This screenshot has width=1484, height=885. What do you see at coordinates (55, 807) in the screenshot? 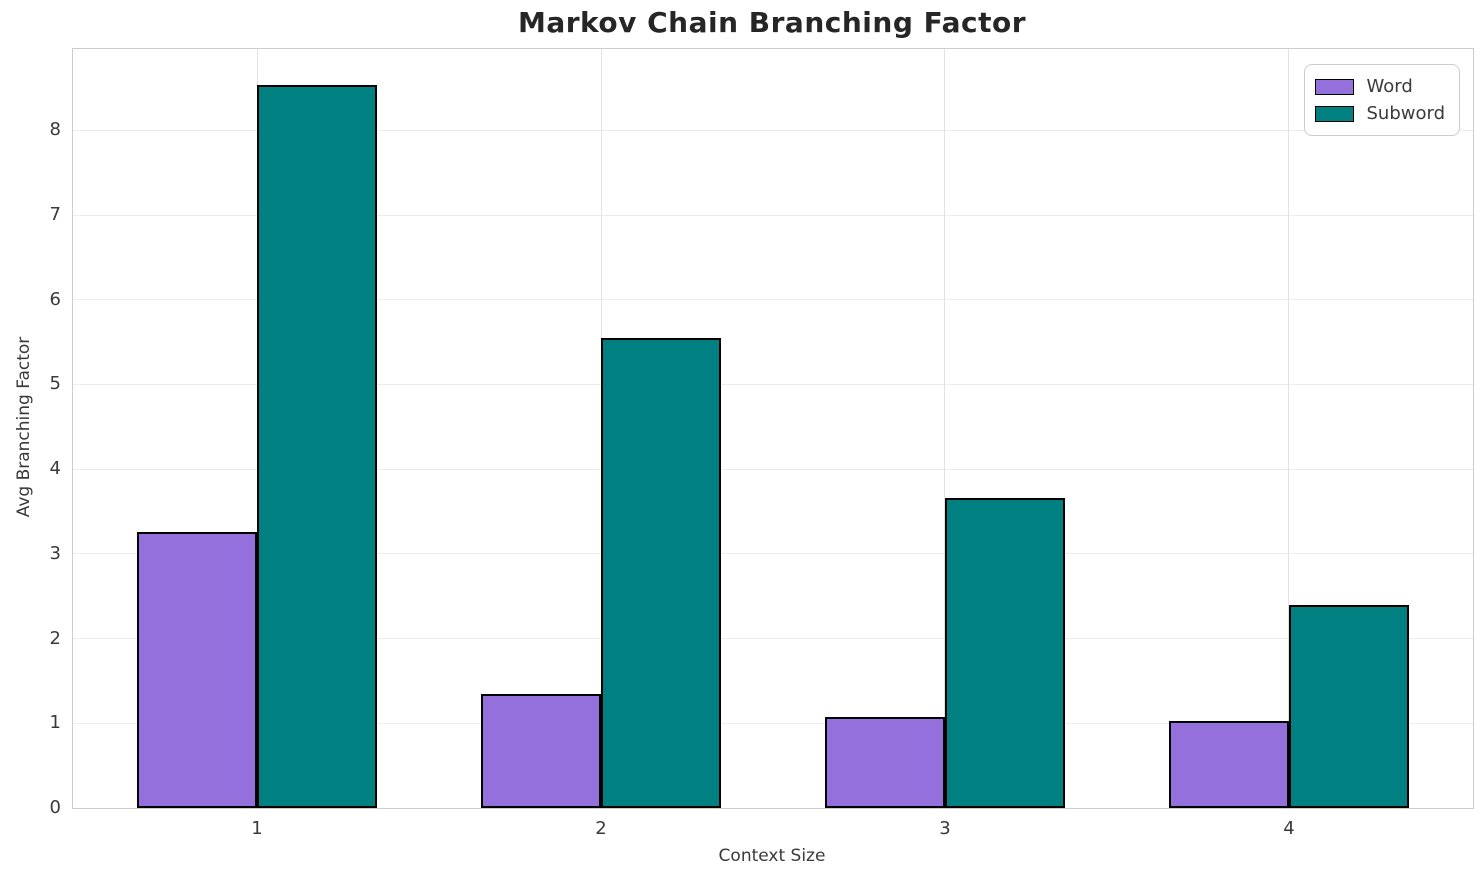
I see `y-tick-label-0: 0` at bounding box center [55, 807].